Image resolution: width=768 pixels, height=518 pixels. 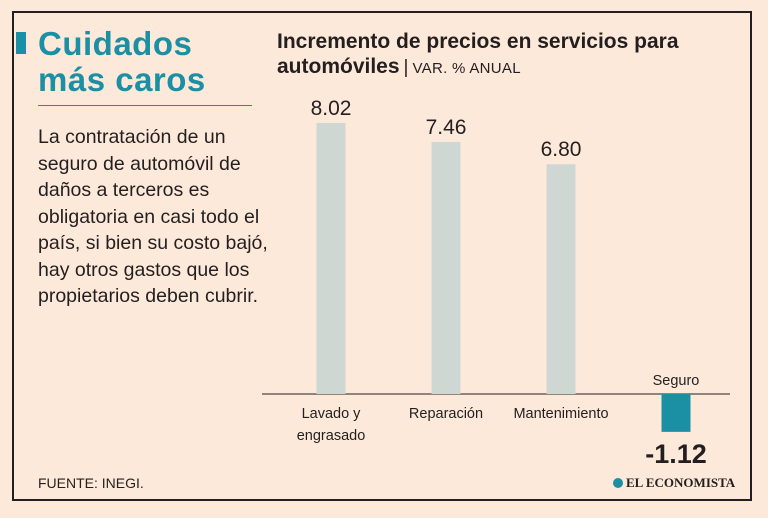 What do you see at coordinates (676, 381) in the screenshot?
I see `category-label: Seguro` at bounding box center [676, 381].